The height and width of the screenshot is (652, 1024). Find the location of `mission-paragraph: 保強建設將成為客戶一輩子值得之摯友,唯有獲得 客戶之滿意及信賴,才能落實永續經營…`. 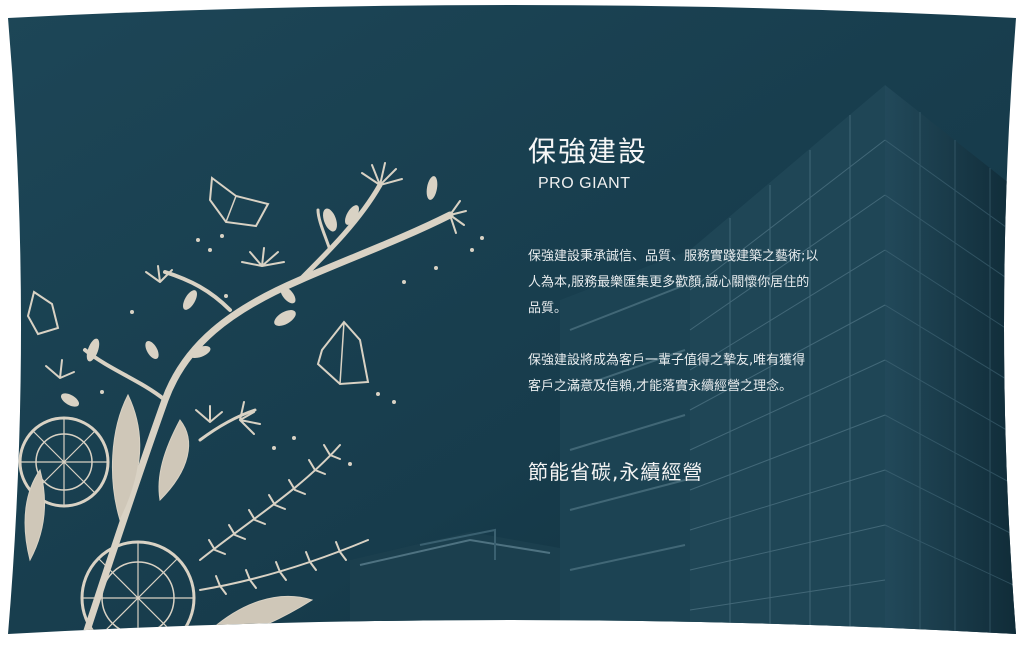

mission-paragraph: 保強建設將成為客戶一輩子值得之摯友,唯有獲得 客戶之滿意及信賴,才能落實永續經營… is located at coordinates (667, 373).